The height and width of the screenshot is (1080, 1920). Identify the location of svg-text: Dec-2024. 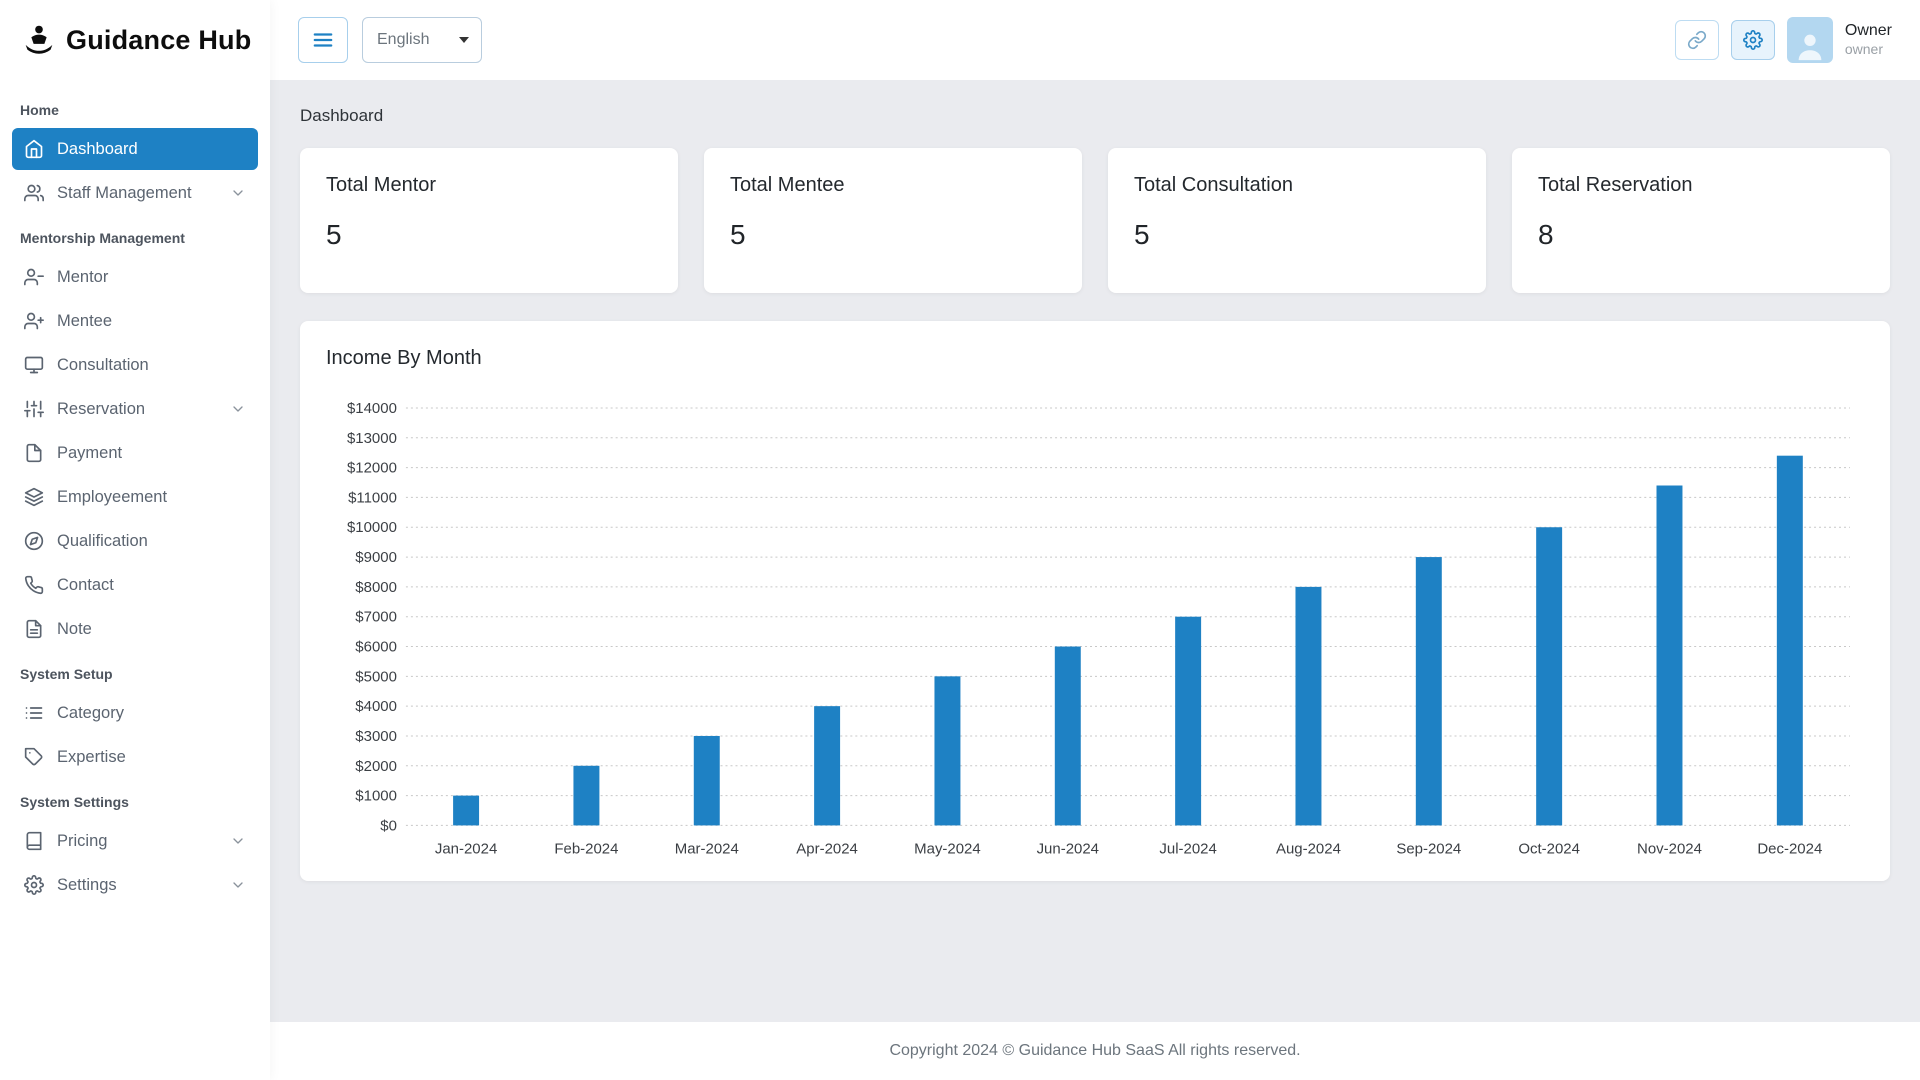
(1789, 848).